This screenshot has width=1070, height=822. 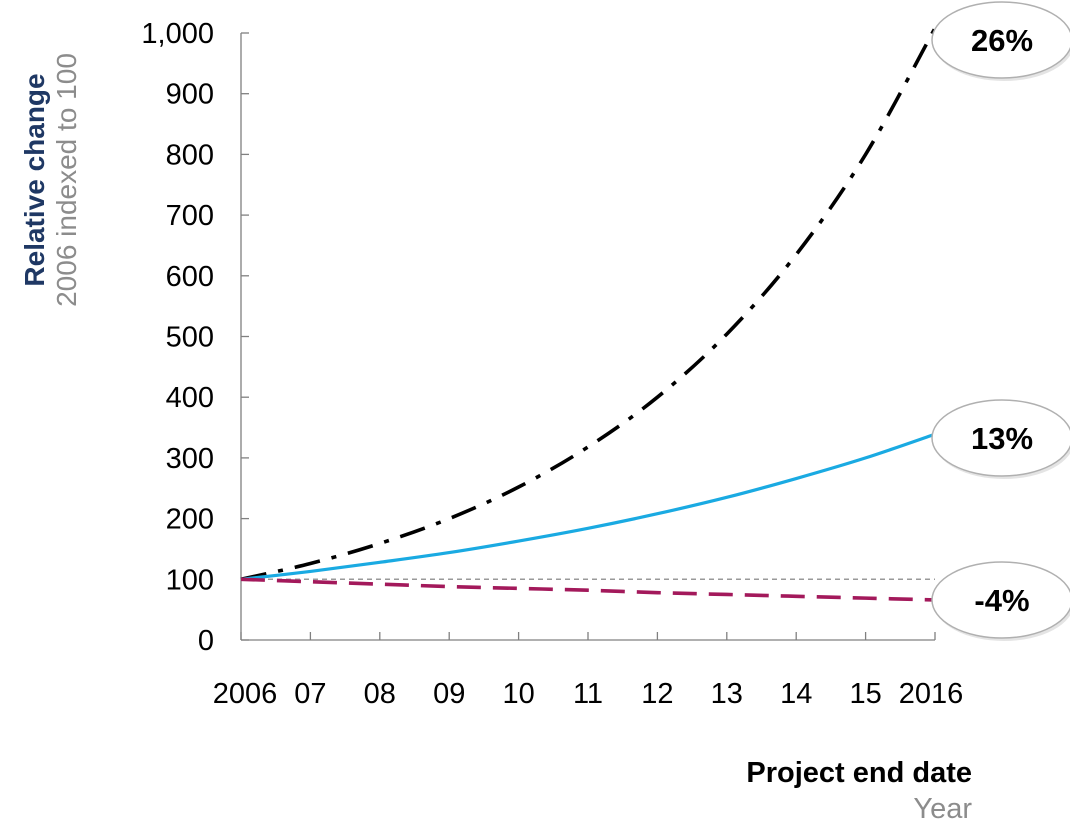 I want to click on x-tick-label: 15, so click(x=865, y=694).